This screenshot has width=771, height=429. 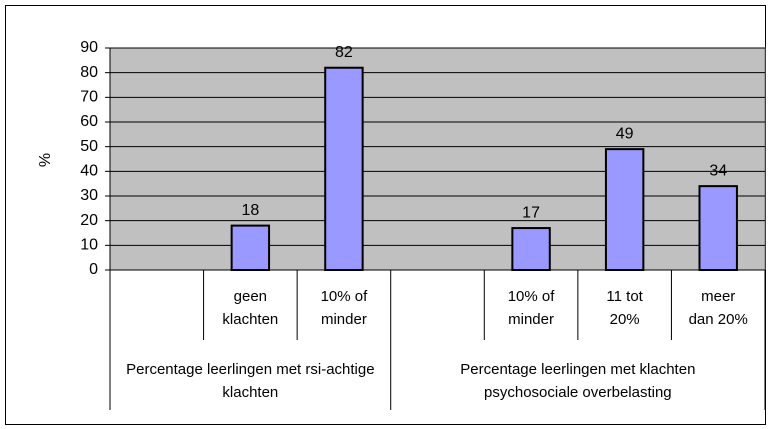 What do you see at coordinates (89, 171) in the screenshot?
I see `y-tick-label: 40` at bounding box center [89, 171].